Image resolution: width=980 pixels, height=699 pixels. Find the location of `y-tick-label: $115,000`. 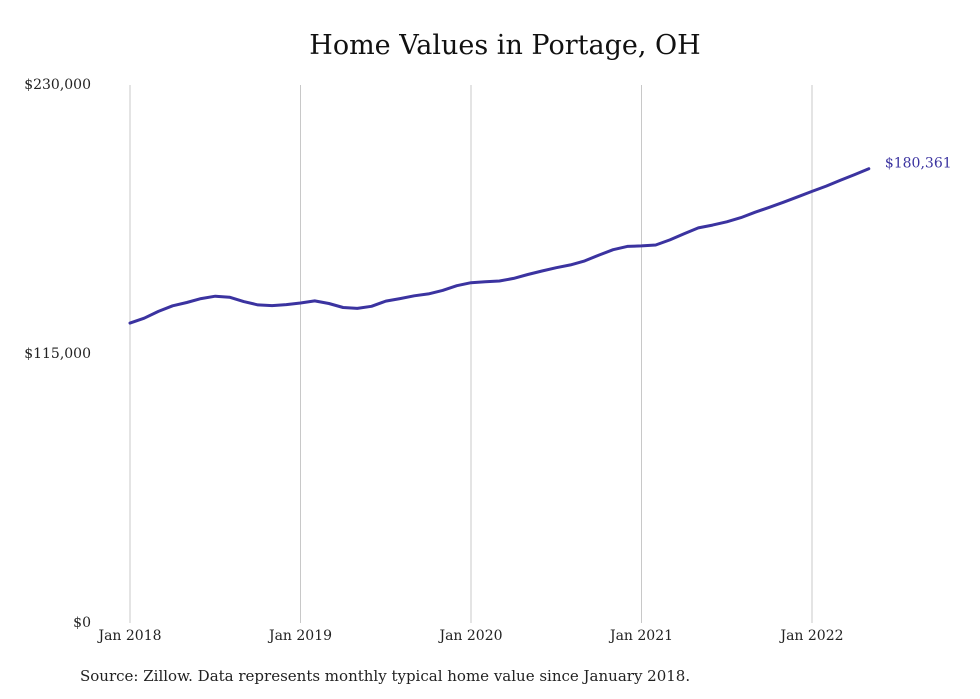

y-tick-label: $115,000 is located at coordinates (57, 354).